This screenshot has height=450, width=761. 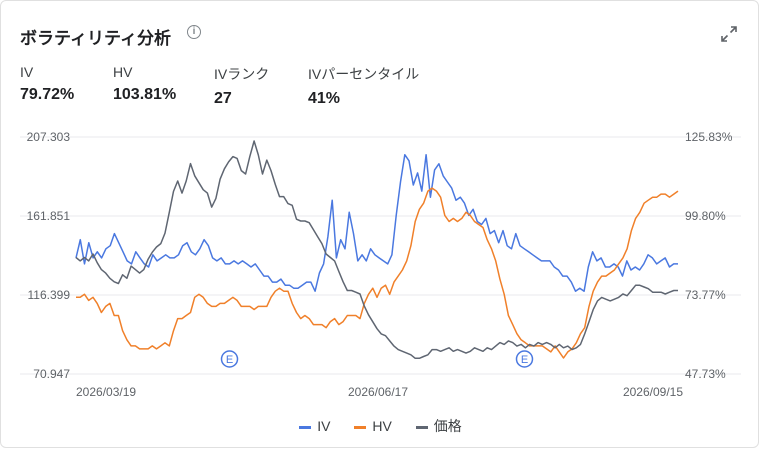 I want to click on card-title: ボラティリティ分析, so click(x=95, y=38).